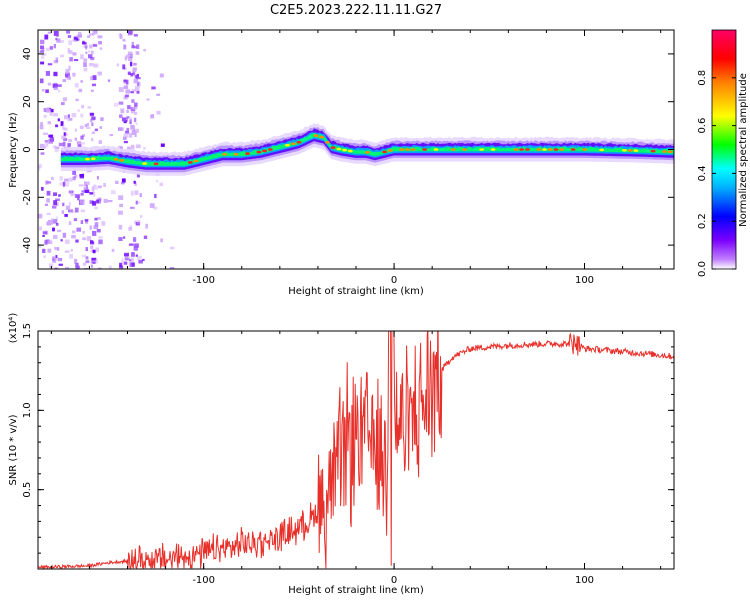 Image resolution: width=750 pixels, height=600 pixels. Describe the element at coordinates (27, 149) in the screenshot. I see `y-tick-label: 0` at that location.